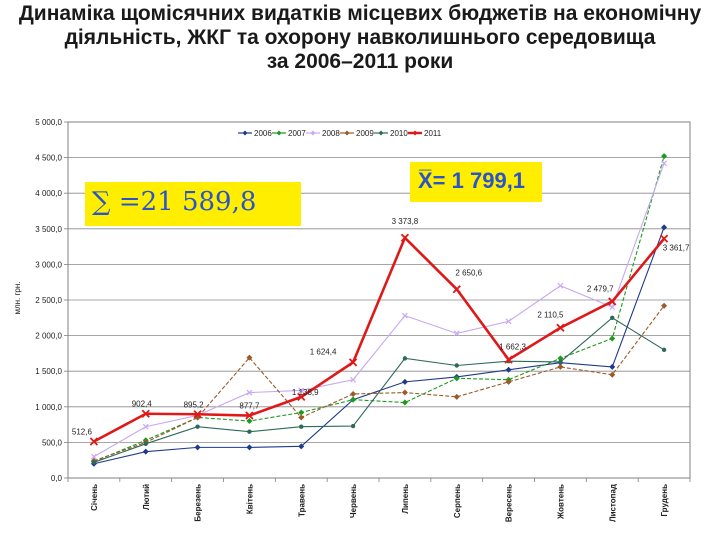 This screenshot has width=720, height=540. What do you see at coordinates (301, 500) in the screenshot?
I see `x-tick-label: Травень` at bounding box center [301, 500].